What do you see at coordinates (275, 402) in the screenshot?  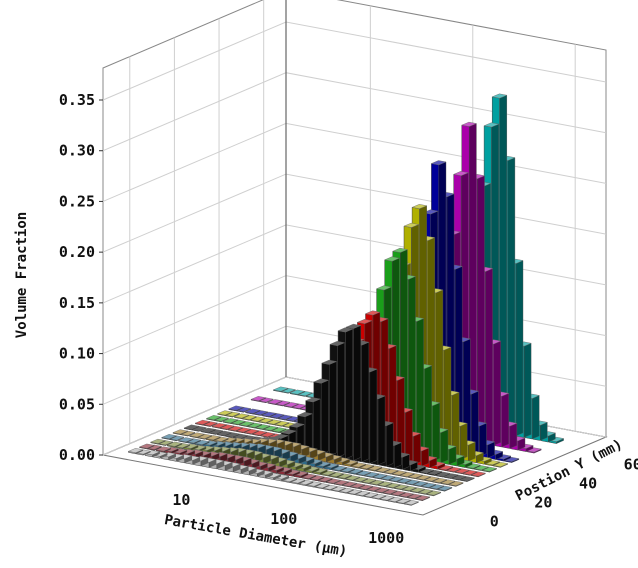 I see `bar-50mm-3.2-top` at bounding box center [275, 402].